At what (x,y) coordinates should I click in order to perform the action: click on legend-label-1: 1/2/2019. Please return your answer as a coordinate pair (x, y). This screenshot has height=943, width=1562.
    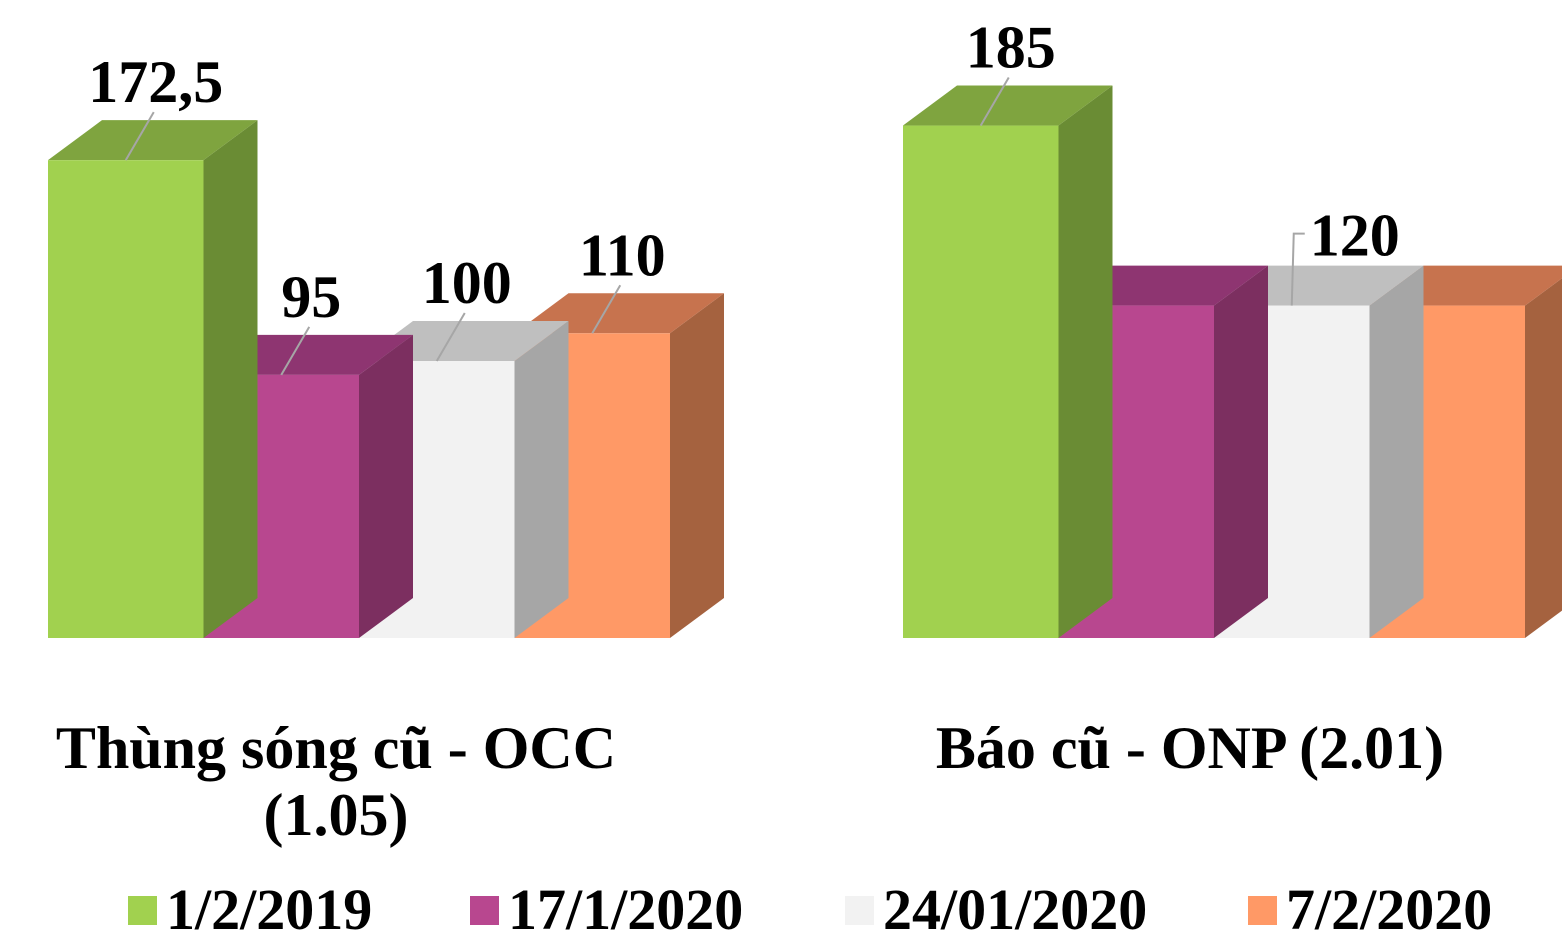
    Looking at the image, I should click on (269, 909).